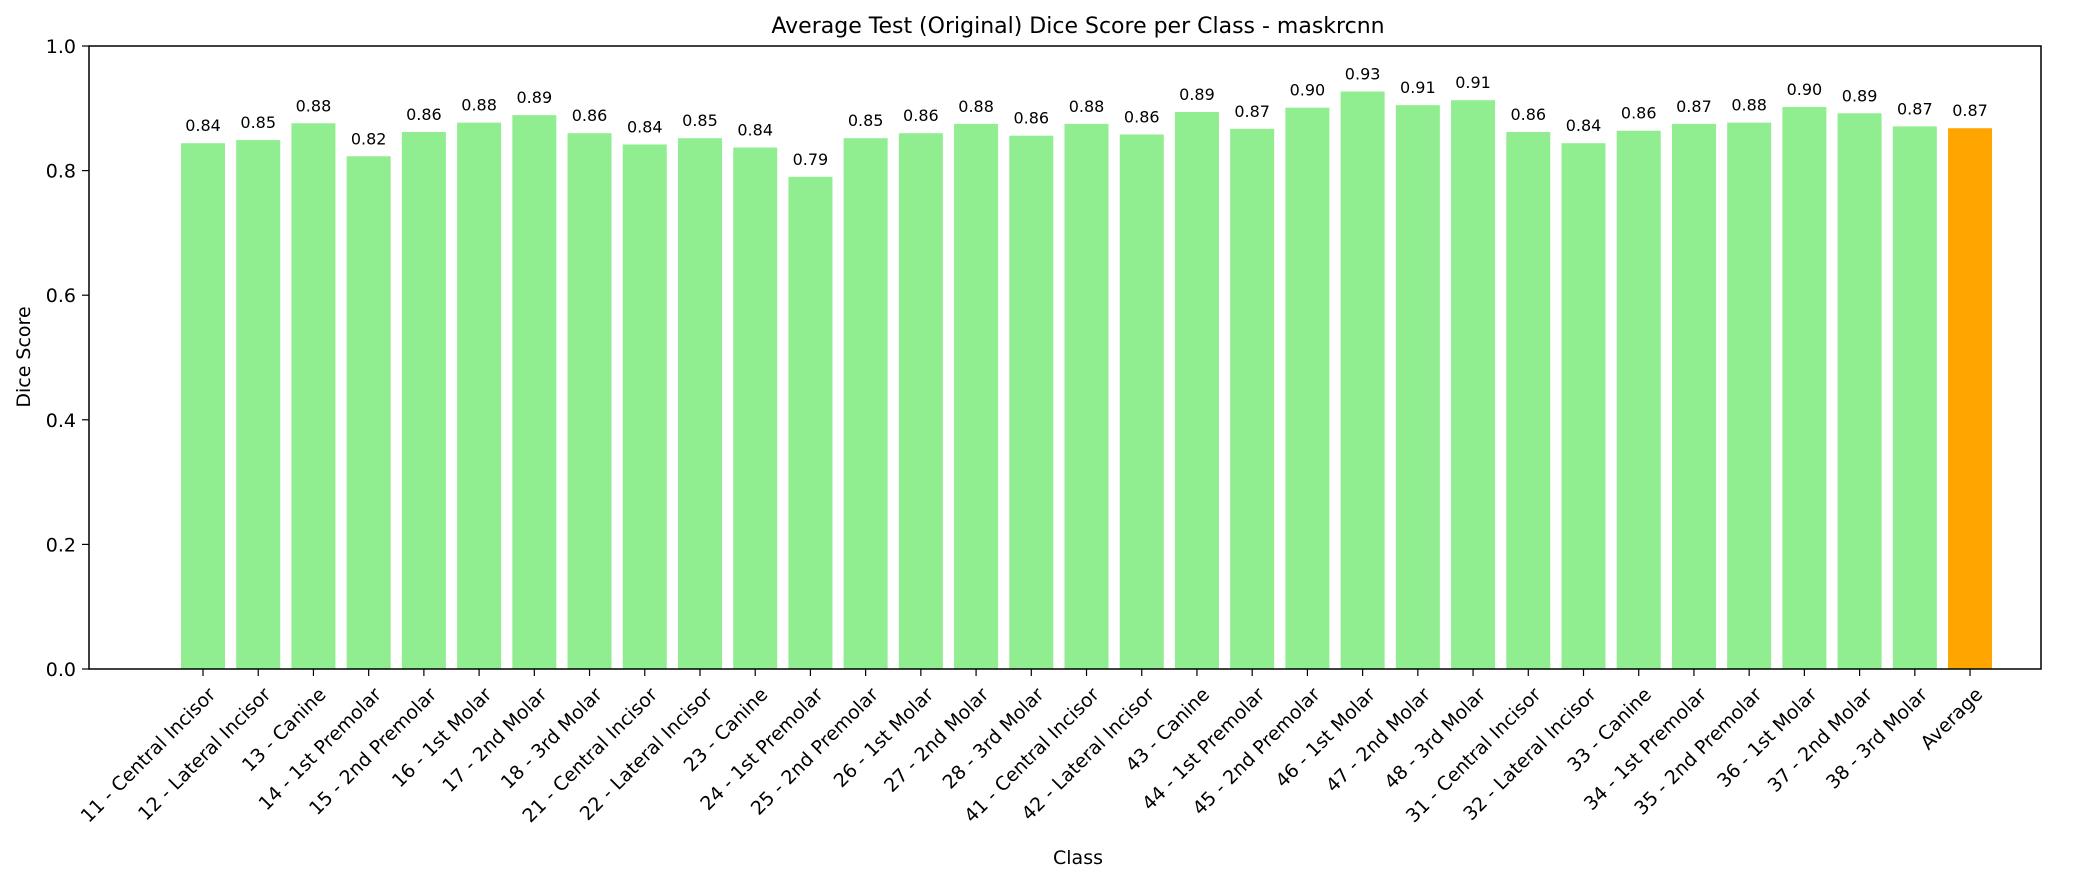  What do you see at coordinates (811, 159) in the screenshot?
I see `bar-value-label: 0.79` at bounding box center [811, 159].